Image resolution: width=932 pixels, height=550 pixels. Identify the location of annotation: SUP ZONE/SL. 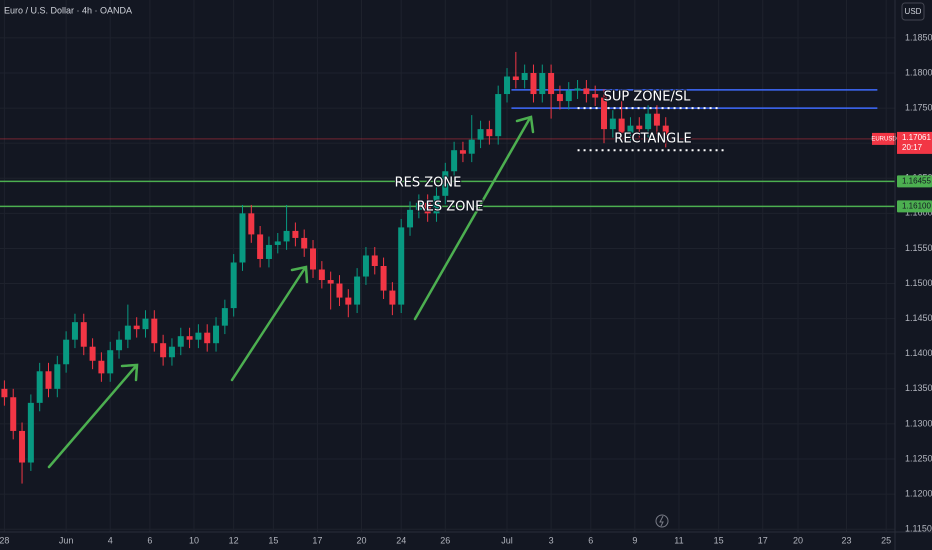
(647, 97).